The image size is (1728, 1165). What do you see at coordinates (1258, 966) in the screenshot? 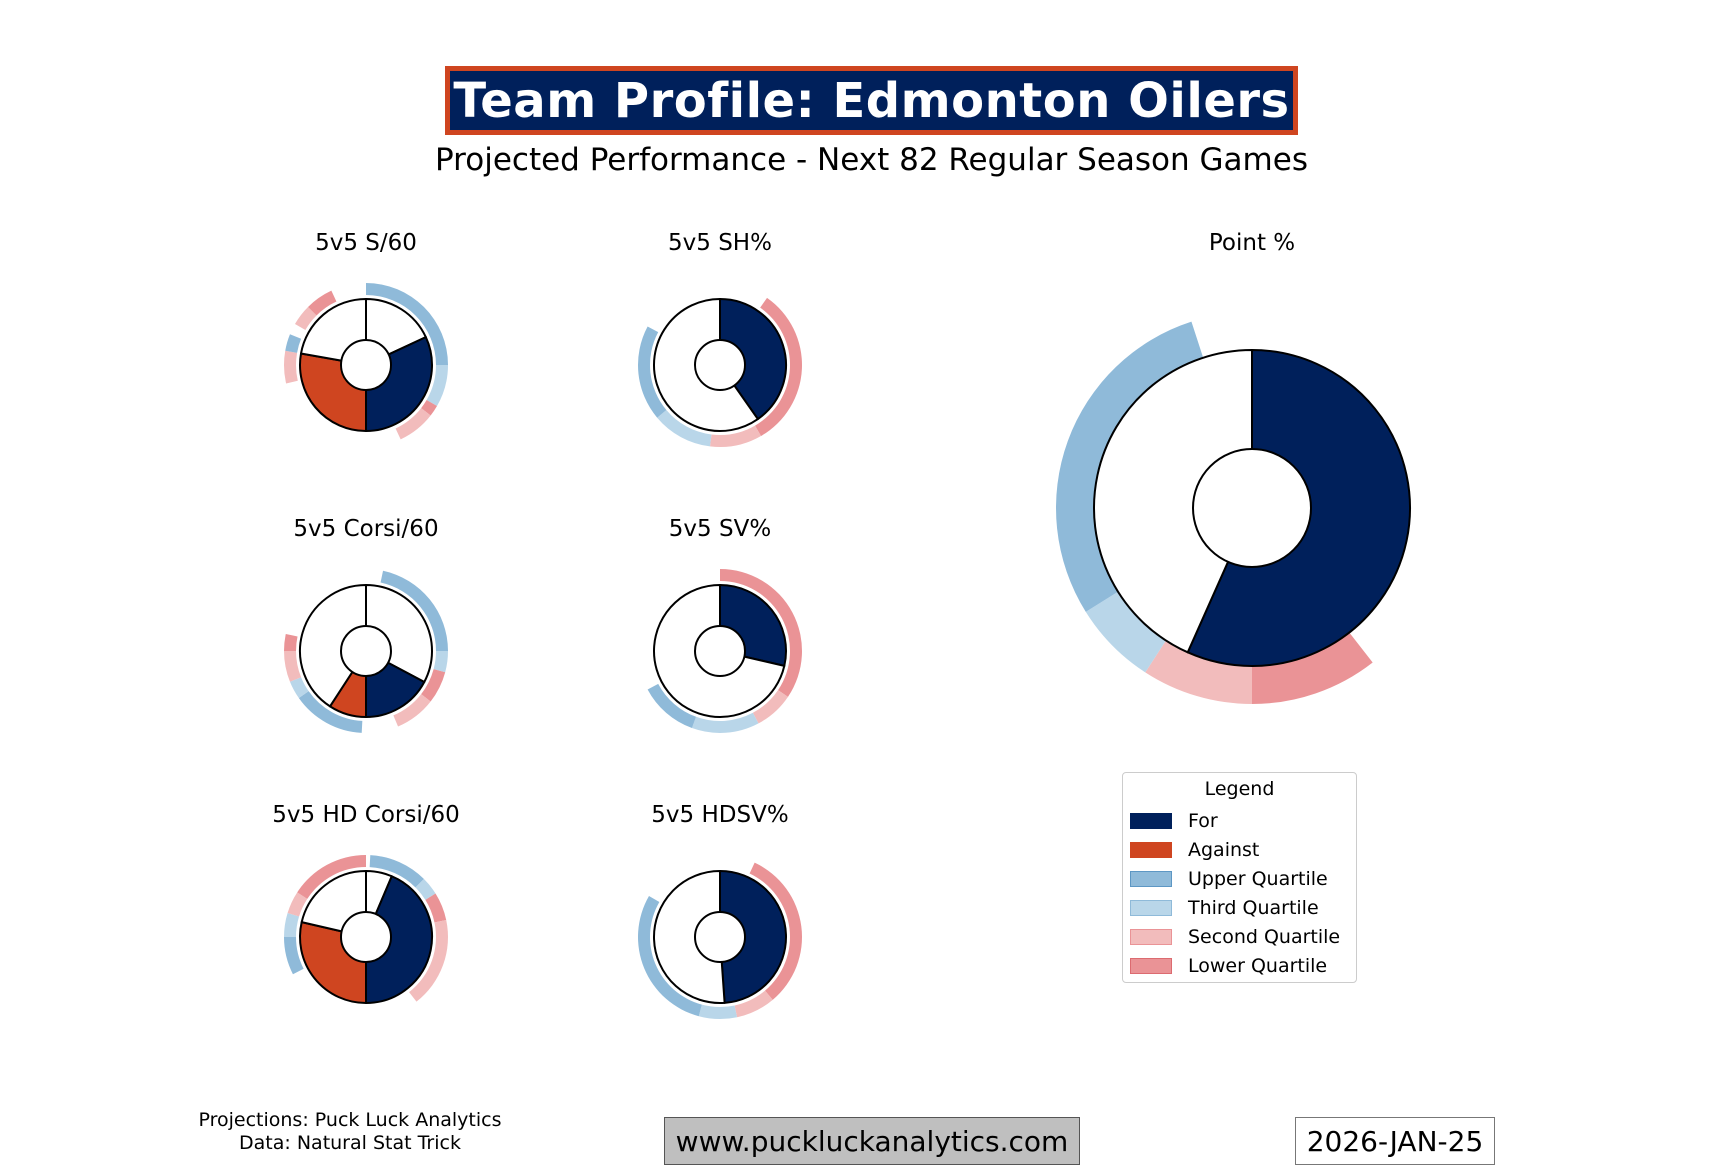
I see `legend-label: Lower Quartile` at bounding box center [1258, 966].